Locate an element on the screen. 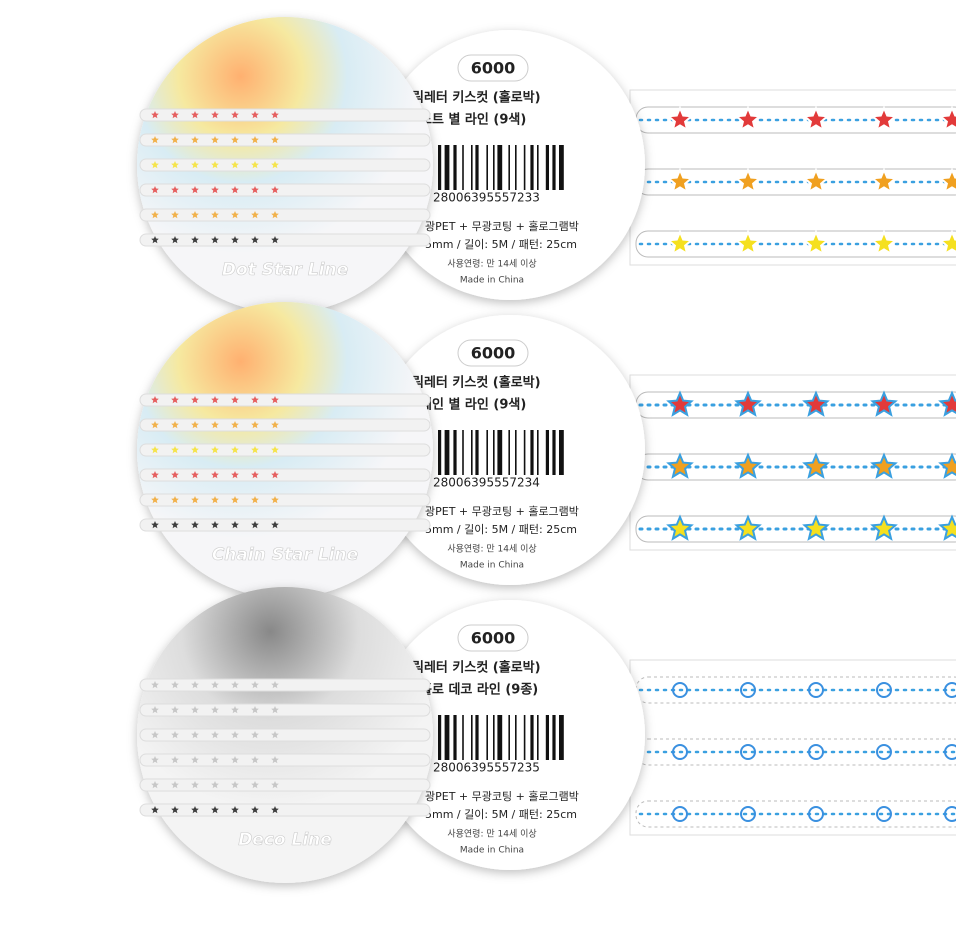 The width and height of the screenshot is (956, 940). age: 사용연령: 만 14세 이상 is located at coordinates (491, 549).